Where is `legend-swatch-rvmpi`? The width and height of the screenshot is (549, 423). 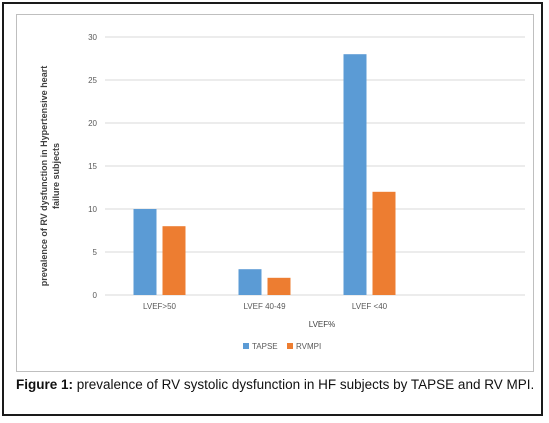 legend-swatch-rvmpi is located at coordinates (290, 346).